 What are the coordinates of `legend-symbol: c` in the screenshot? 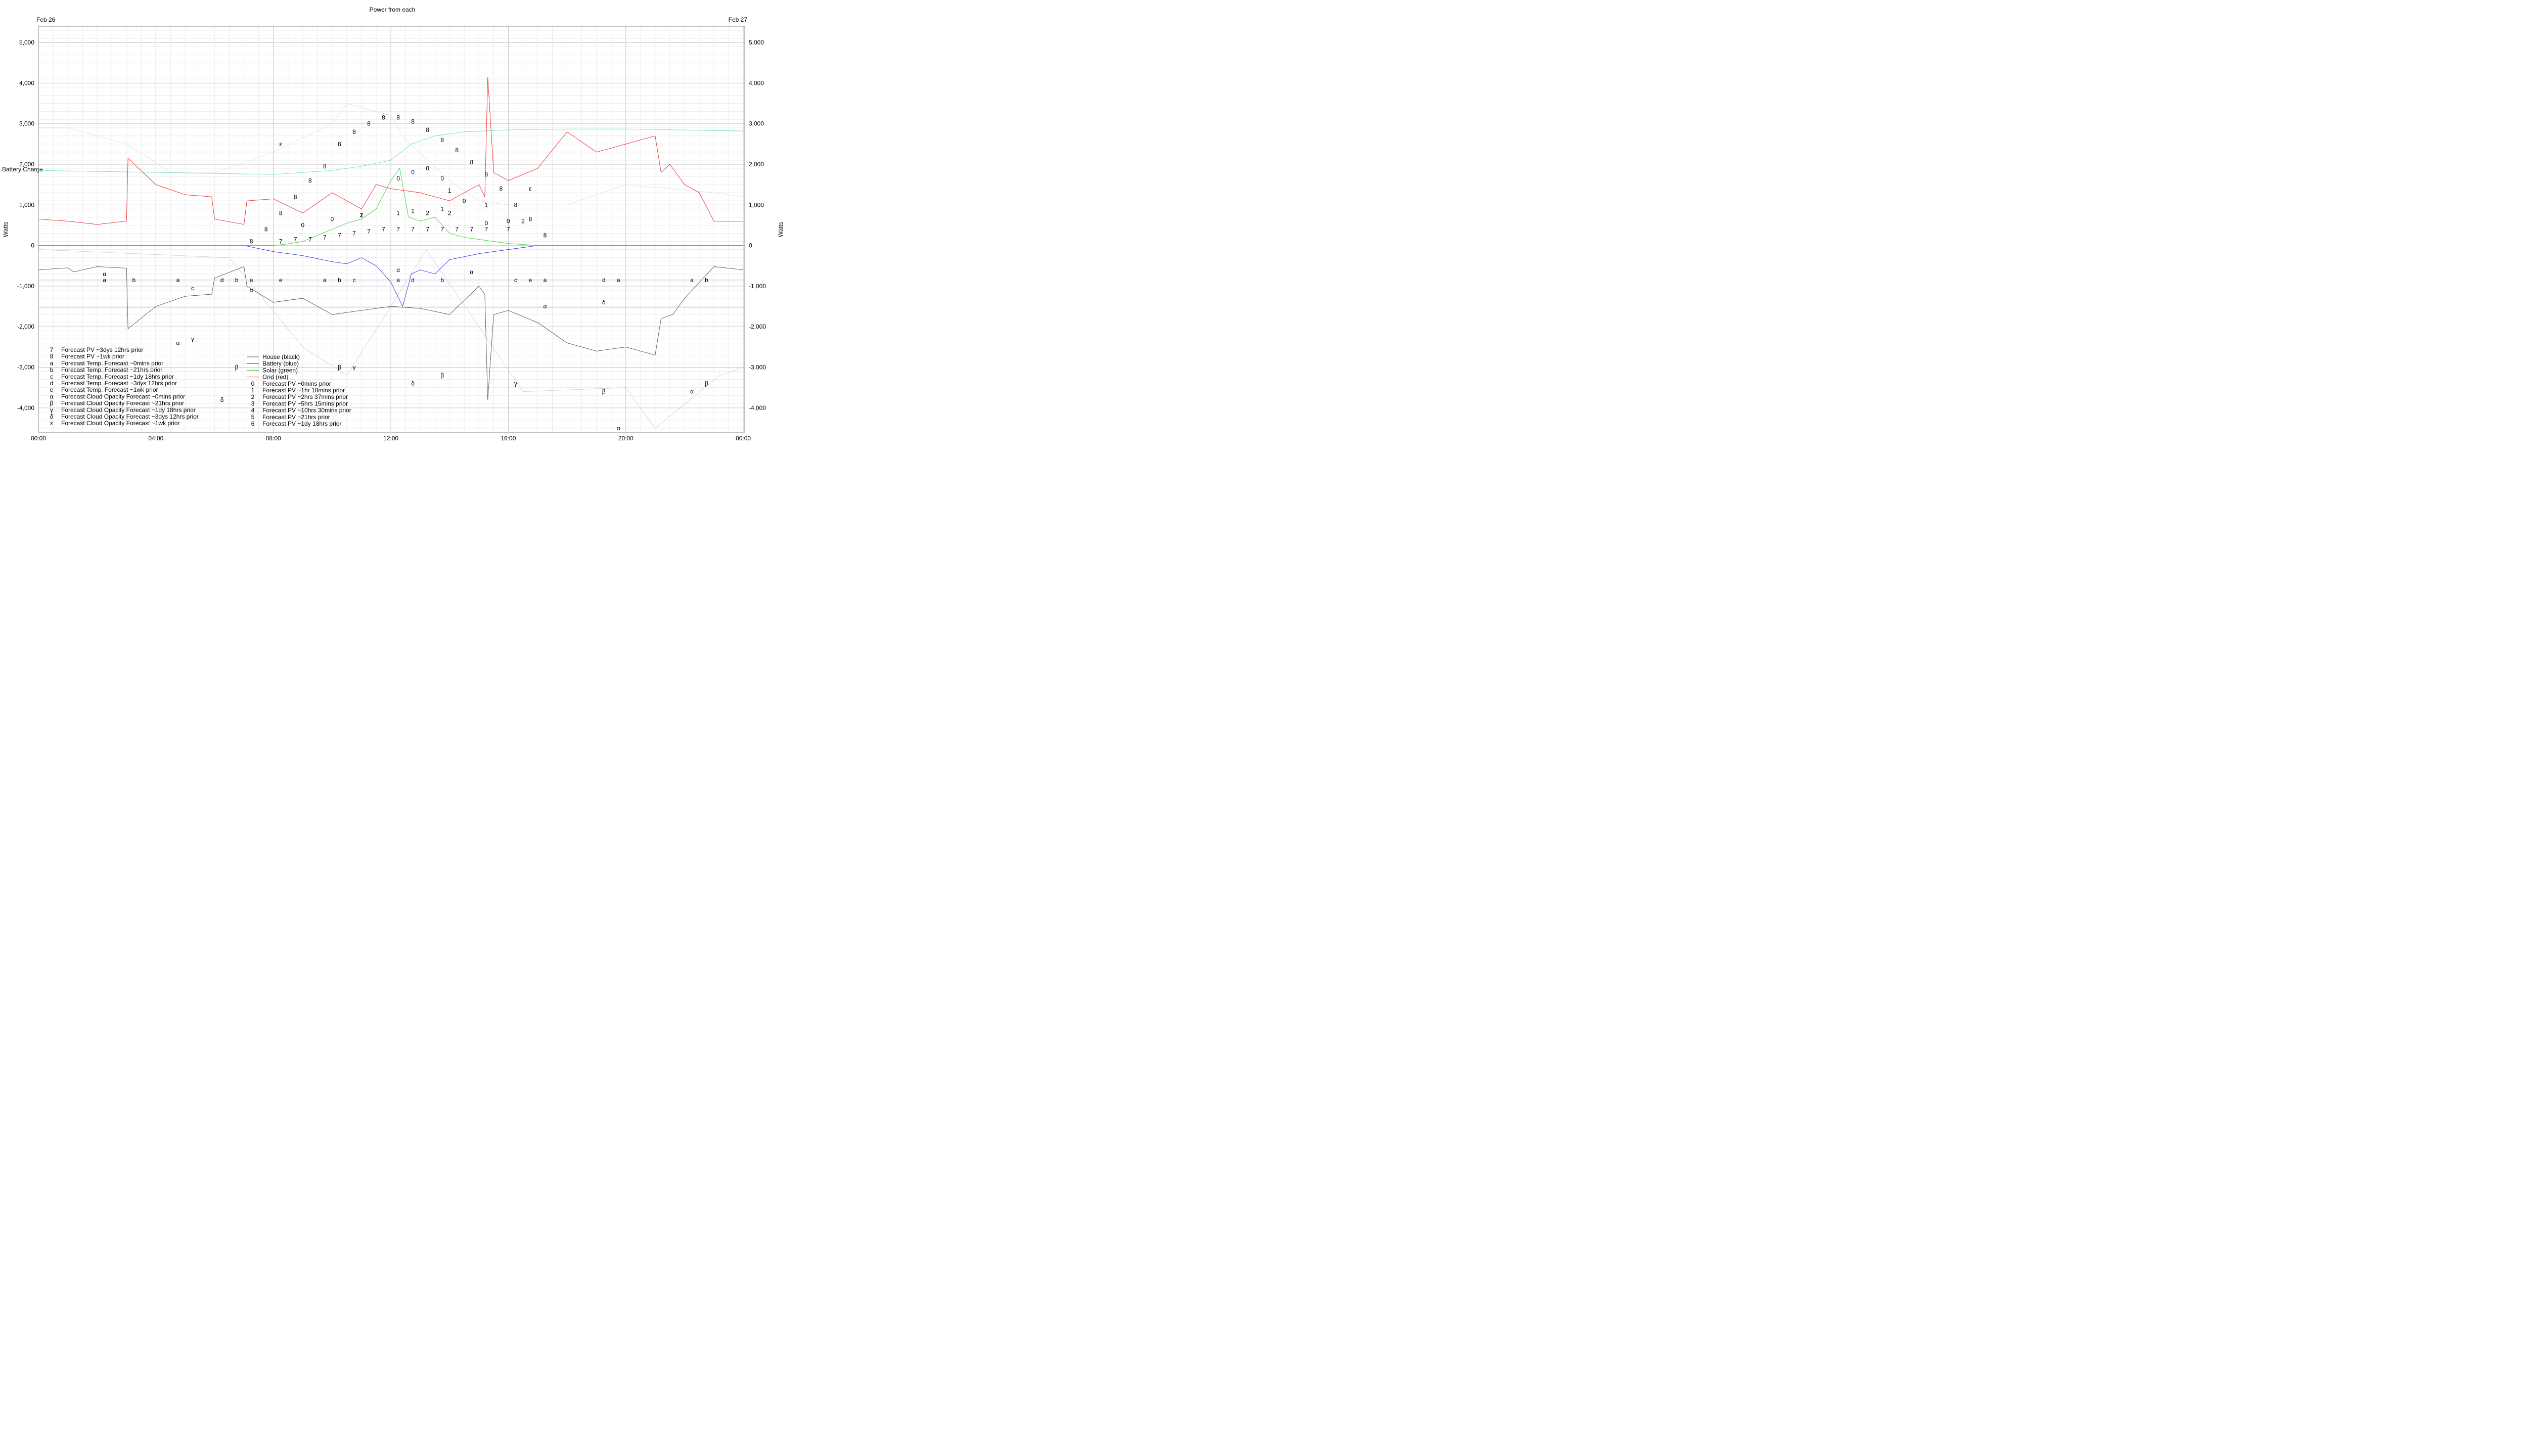 It's located at (52, 376).